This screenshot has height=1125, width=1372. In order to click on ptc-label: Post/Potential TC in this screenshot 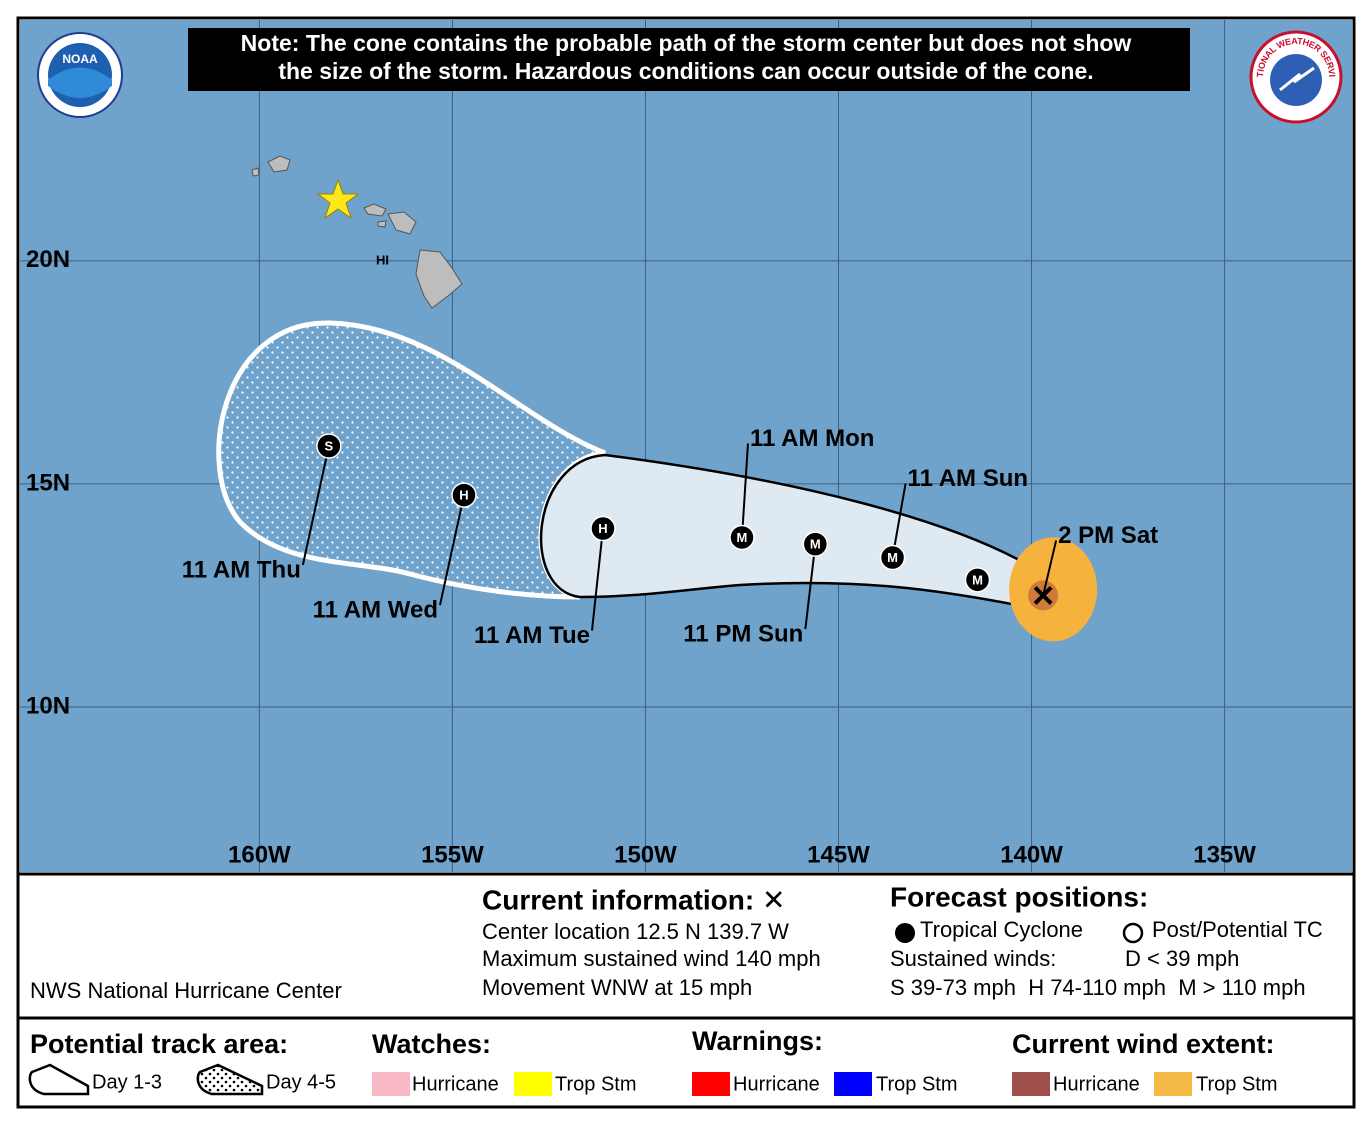, I will do `click(1237, 929)`.